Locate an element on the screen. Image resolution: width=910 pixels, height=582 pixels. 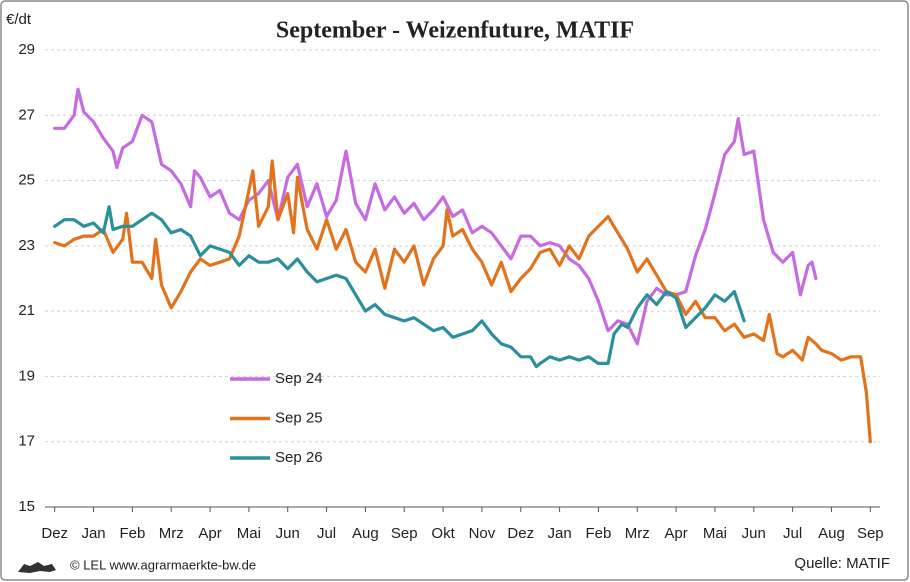
legend-label: Sep 25 is located at coordinates (299, 417).